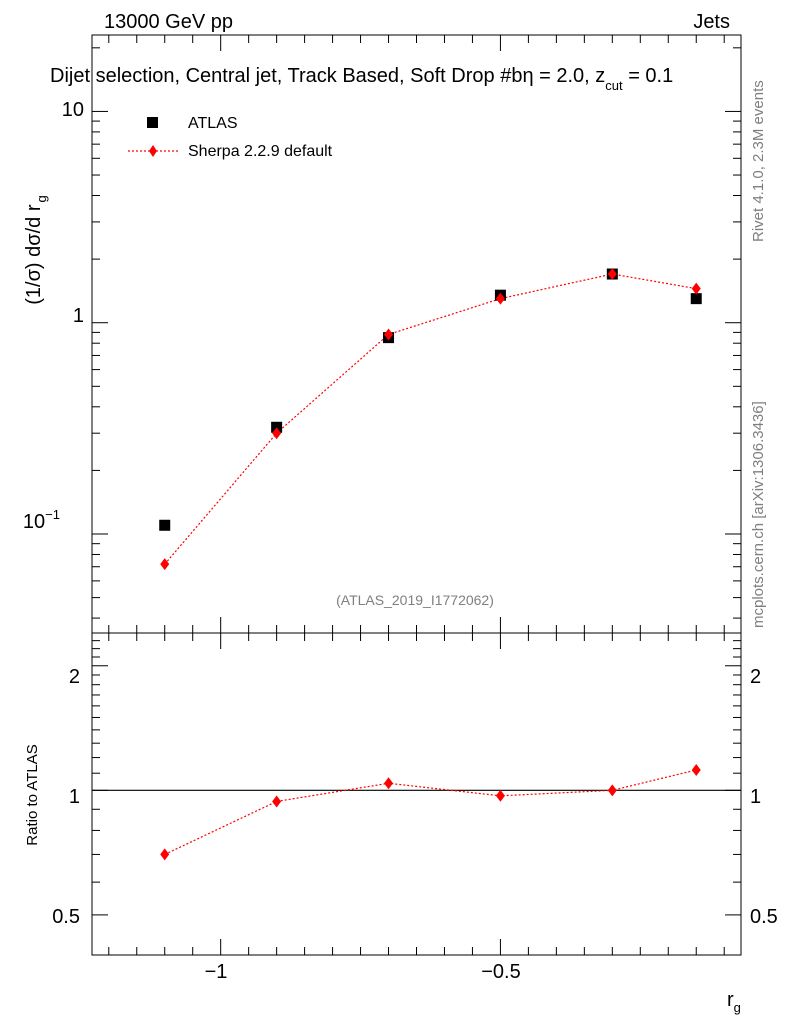 Image resolution: width=786 pixels, height=1024 pixels. Describe the element at coordinates (260, 151) in the screenshot. I see `legend-sherpa-label: Sherpa 2.2.9 default` at that location.